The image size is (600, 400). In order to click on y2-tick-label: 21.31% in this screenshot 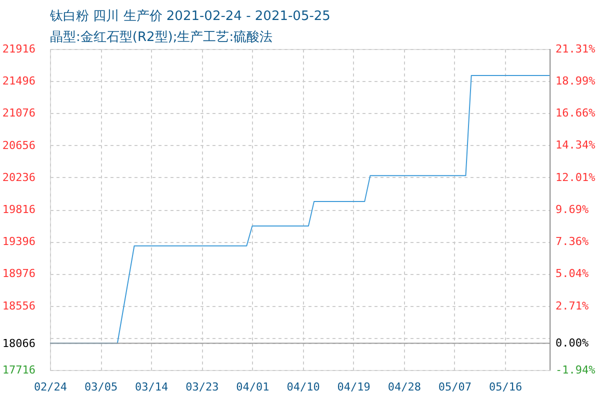, I will do `click(576, 49)`.